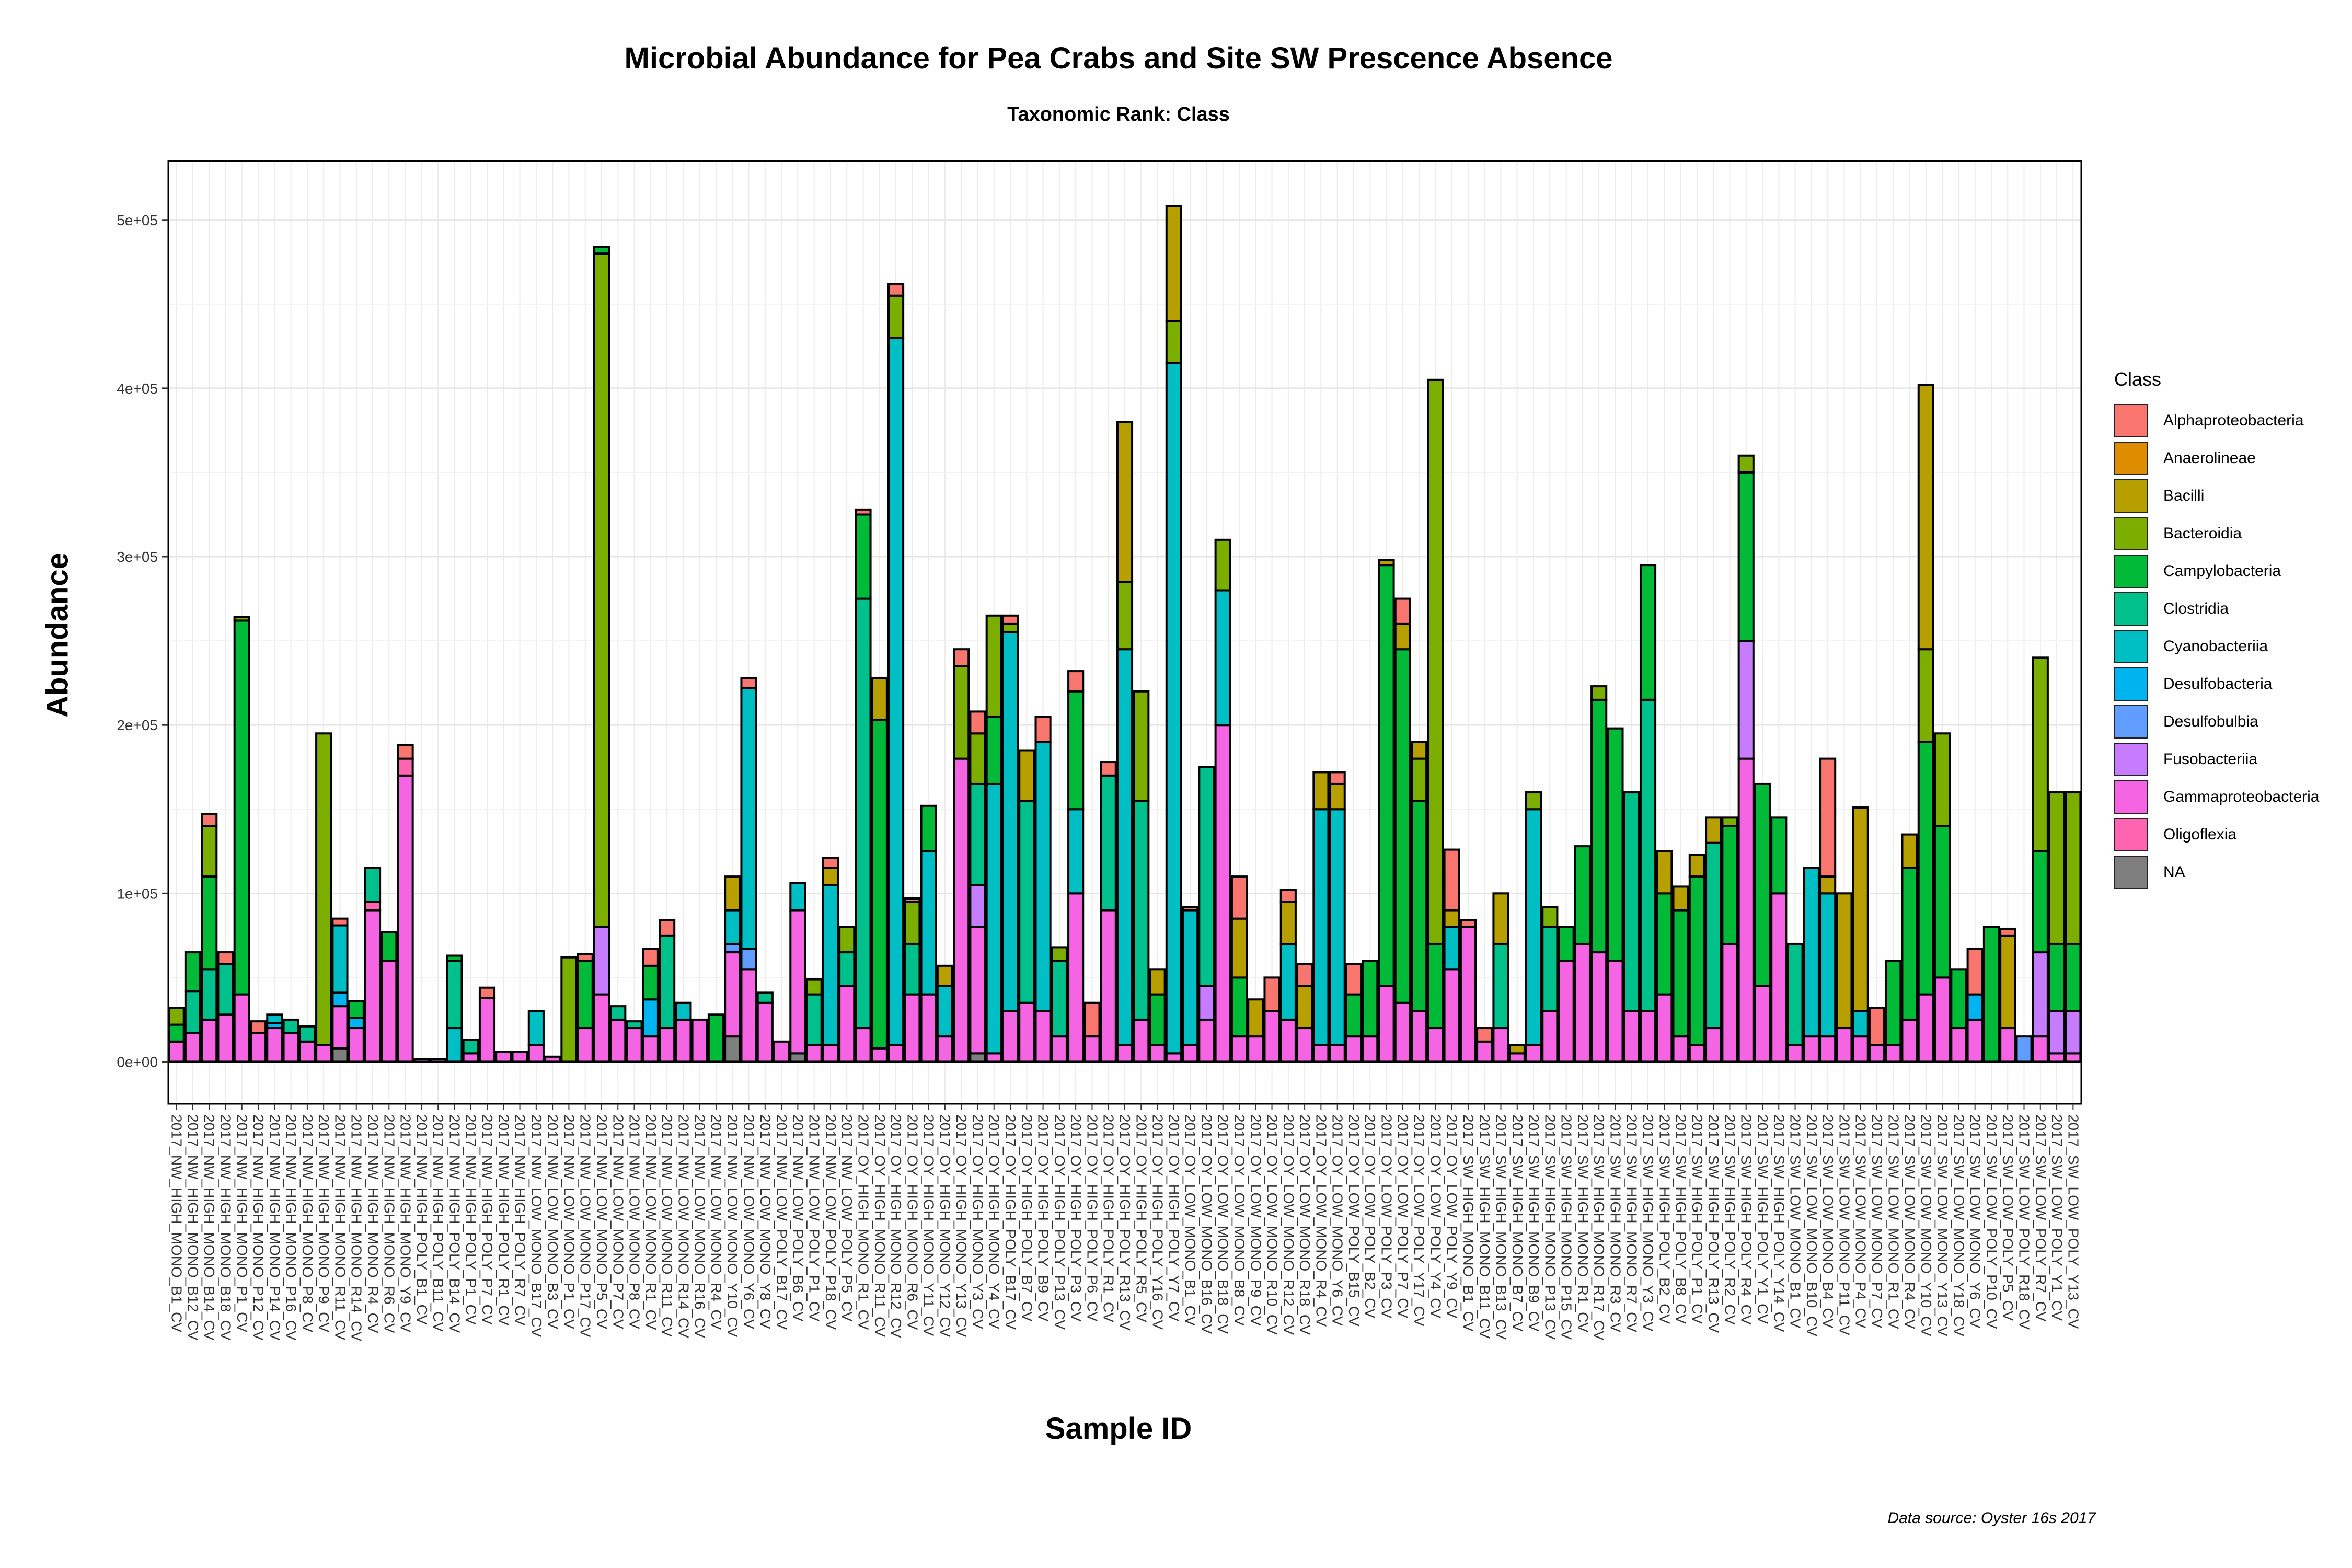 This screenshot has width=2352, height=1568. I want to click on legend-item: Campylobacteria, so click(2216, 571).